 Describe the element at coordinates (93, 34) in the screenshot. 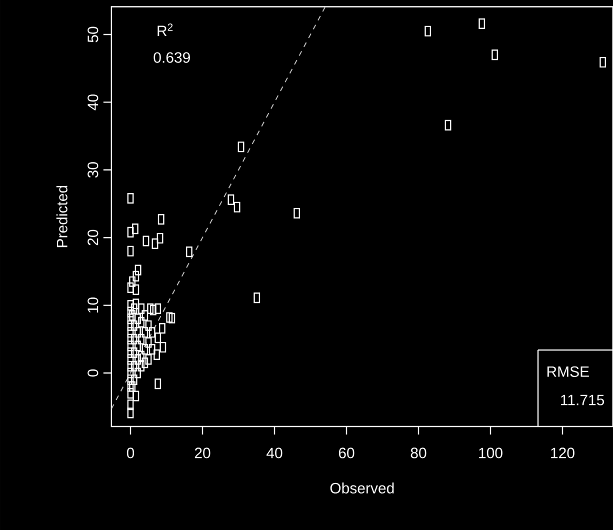

I see `y-tick-label: 50` at that location.